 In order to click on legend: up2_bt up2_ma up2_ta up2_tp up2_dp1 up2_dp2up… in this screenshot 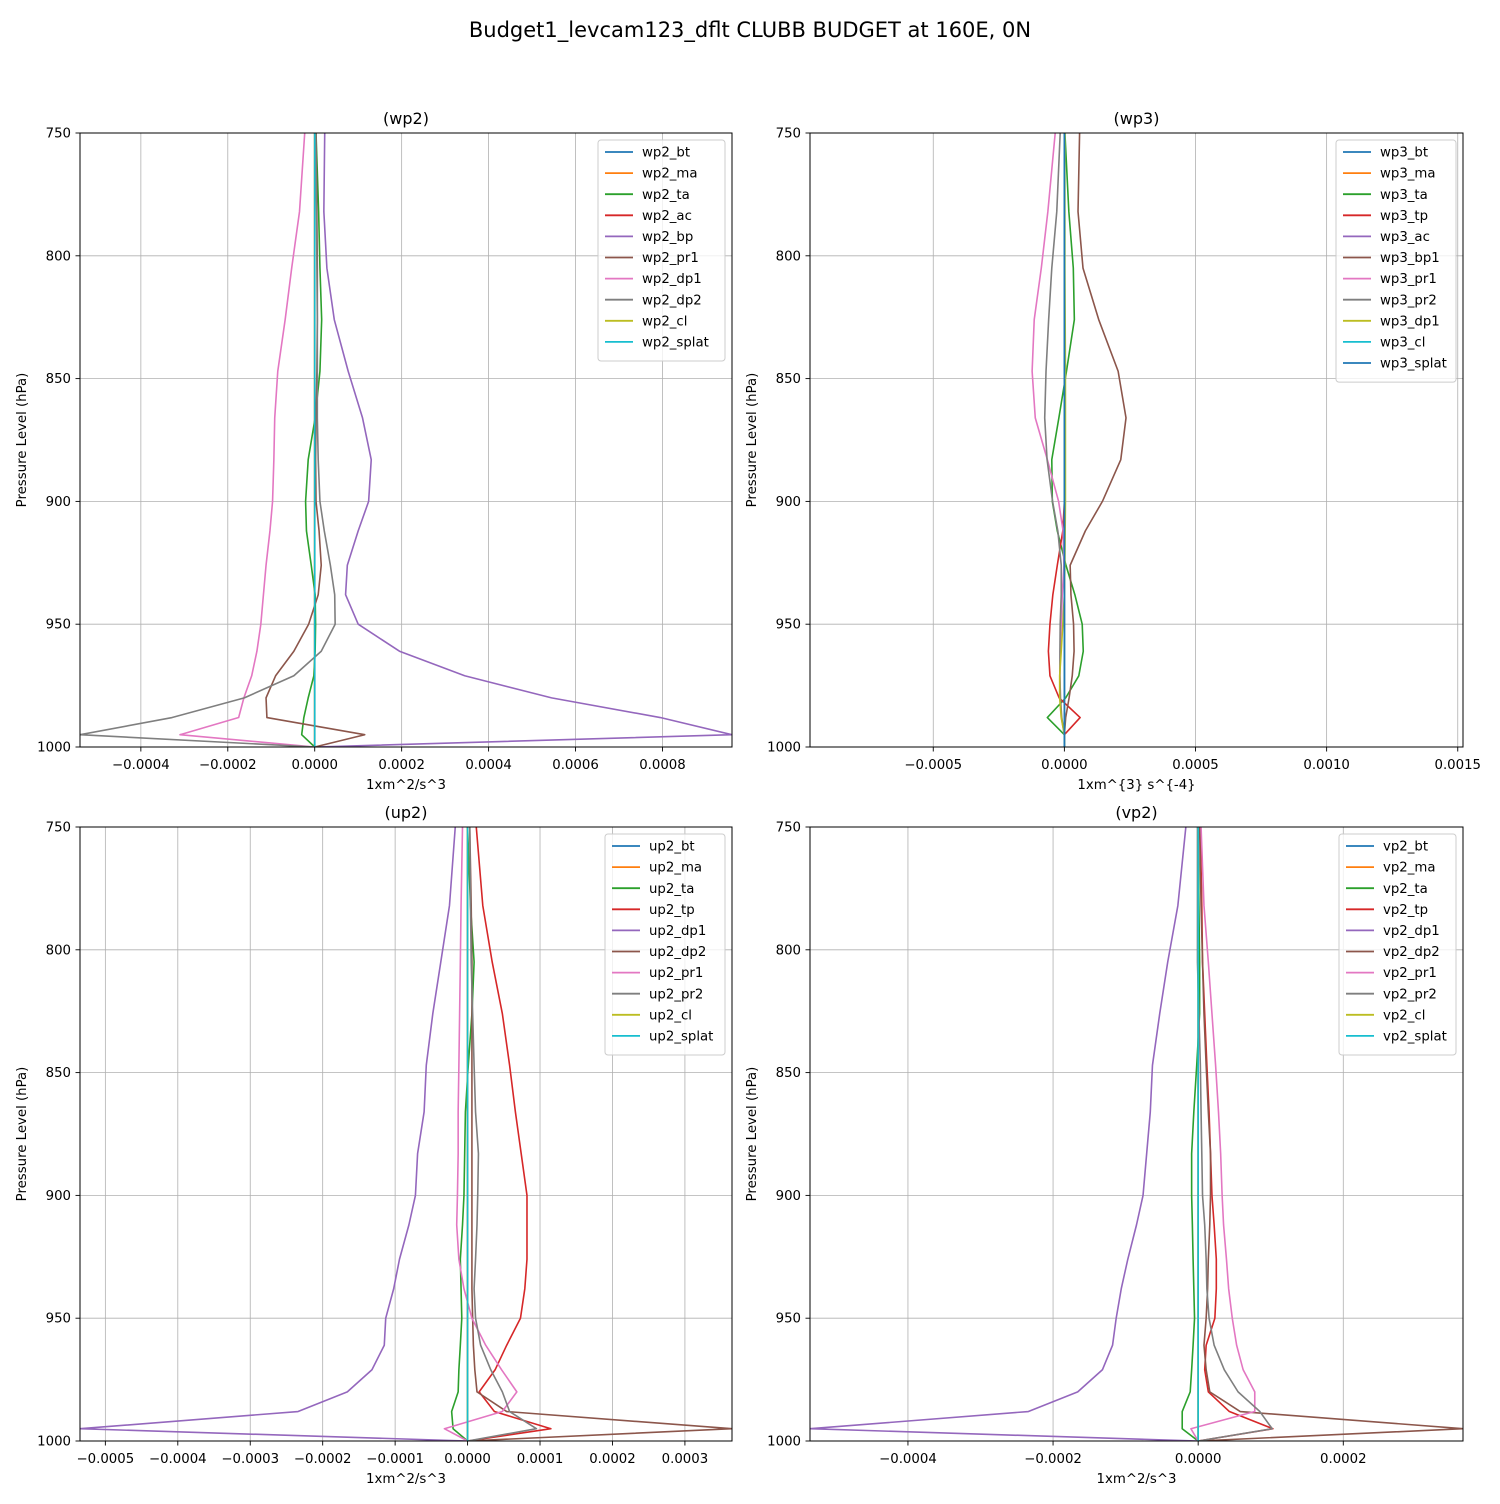, I will do `click(665, 944)`.